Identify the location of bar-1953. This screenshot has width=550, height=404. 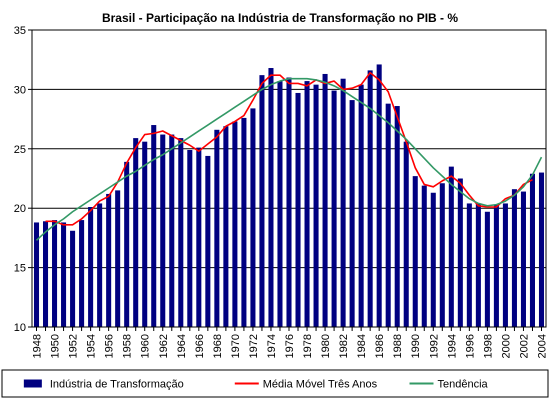
(82, 273).